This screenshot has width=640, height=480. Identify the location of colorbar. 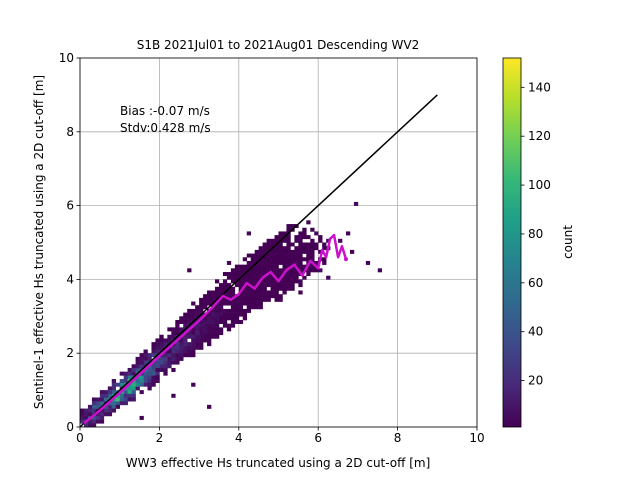
(512, 242).